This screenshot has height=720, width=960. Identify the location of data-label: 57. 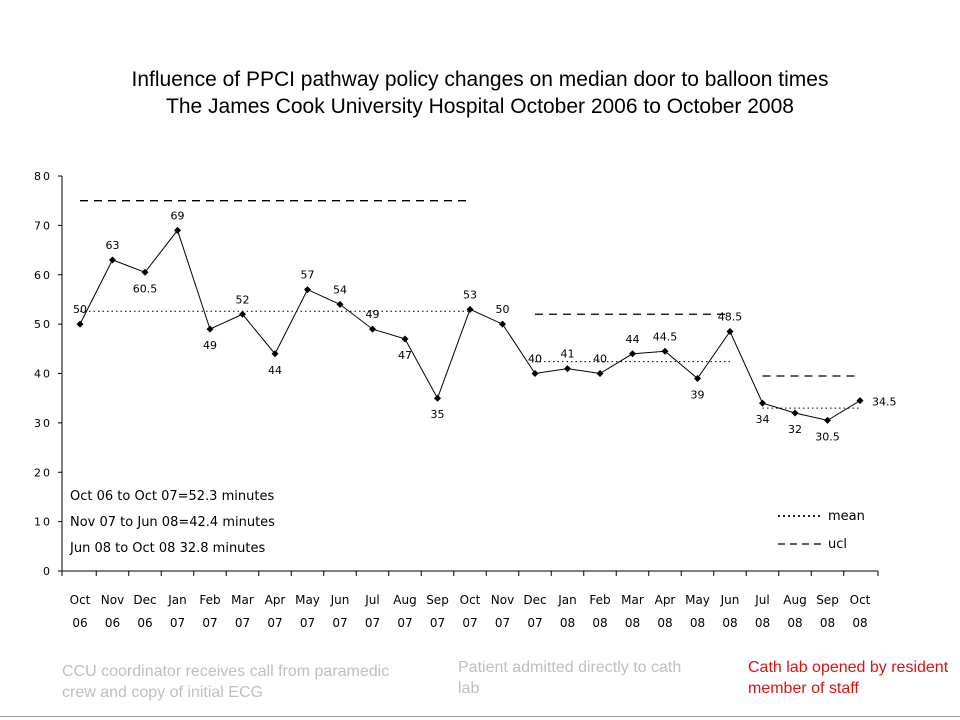
(308, 275).